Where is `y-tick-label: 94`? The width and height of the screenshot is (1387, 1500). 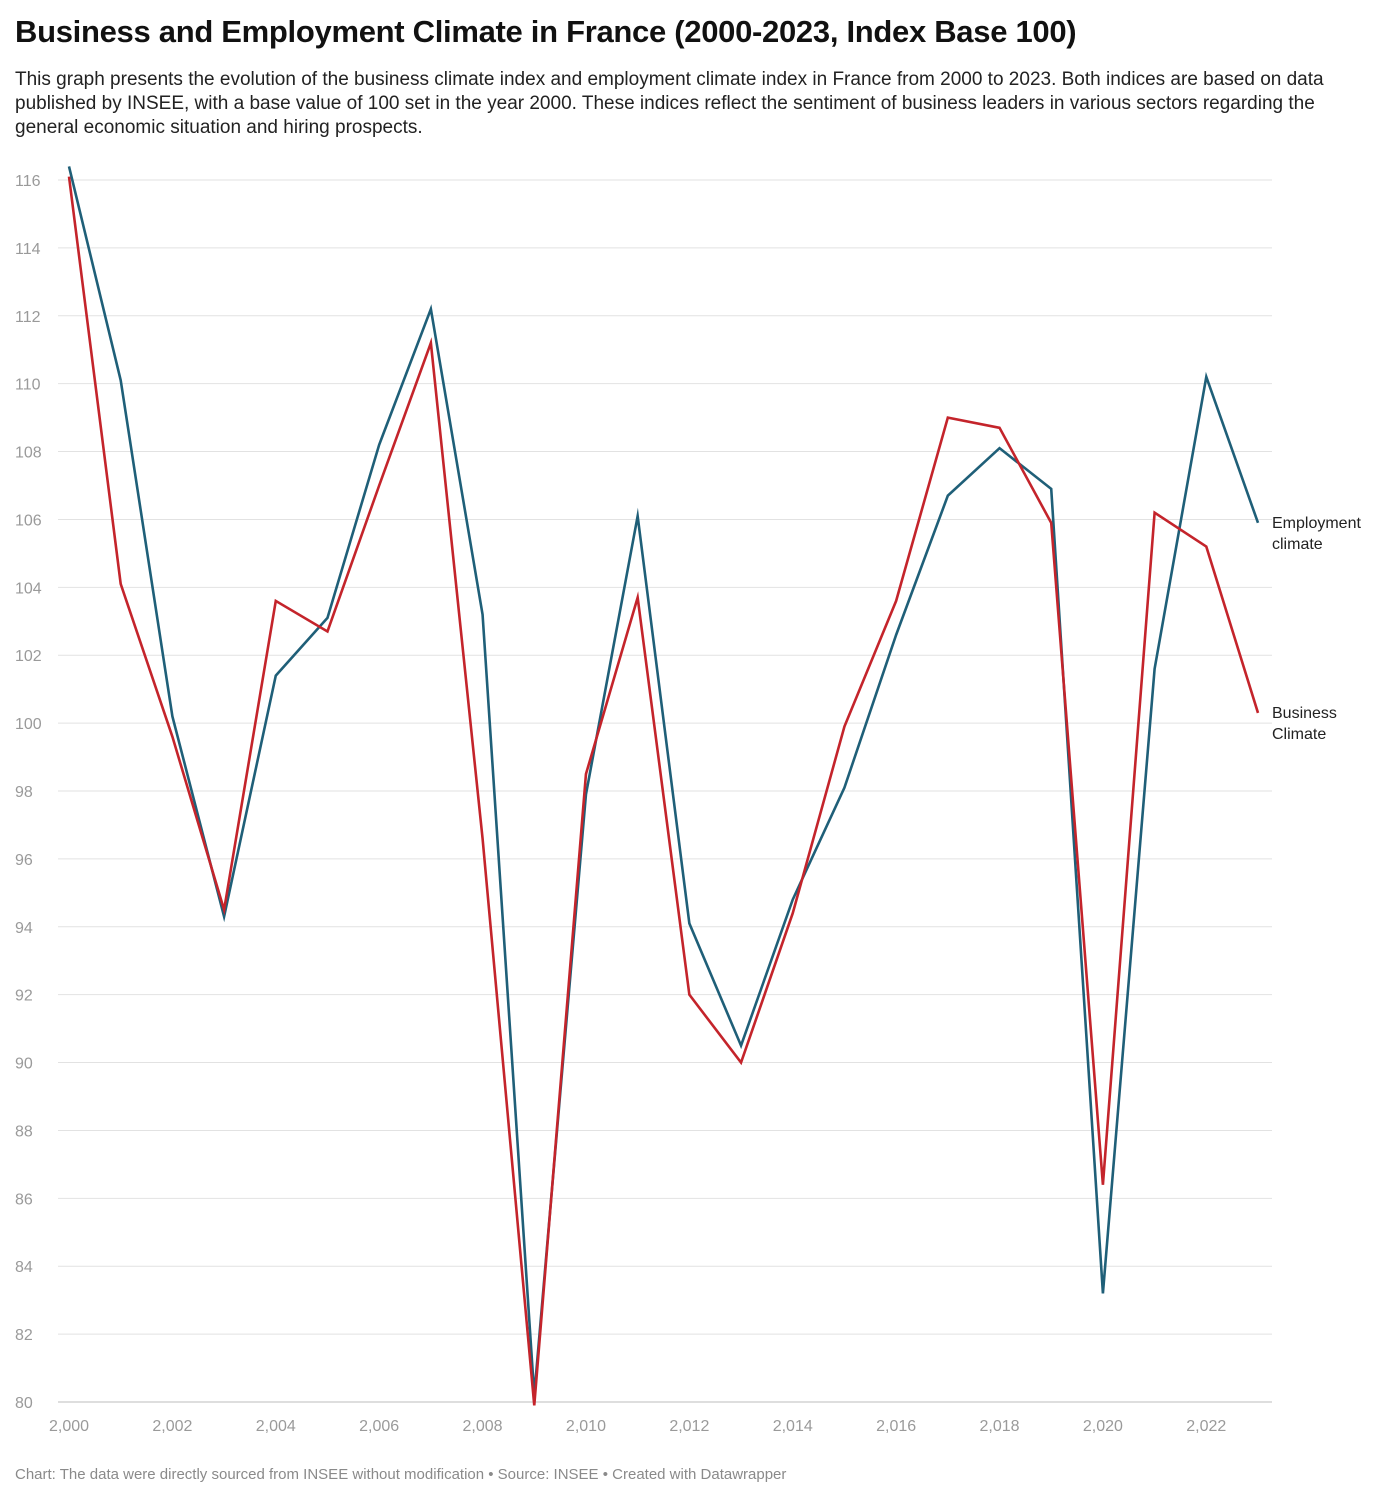
y-tick-label: 94 is located at coordinates (24, 928).